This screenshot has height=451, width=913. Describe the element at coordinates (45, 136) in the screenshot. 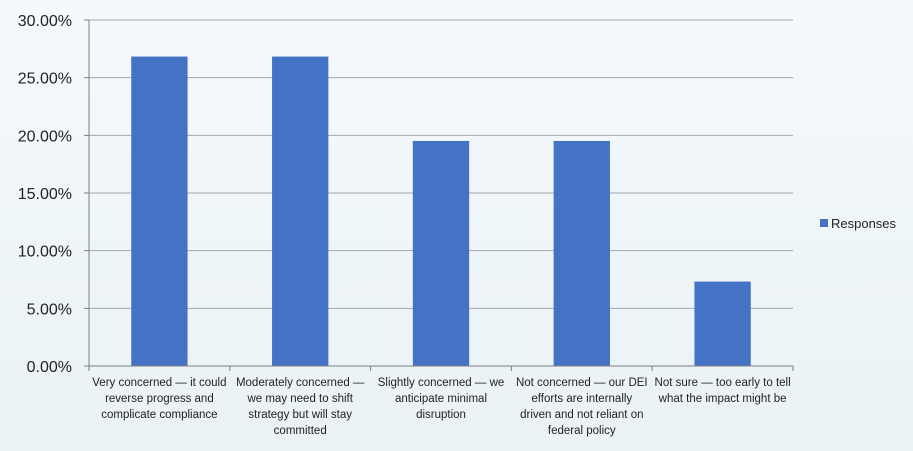

I see `y-tick-label: 20.00%` at that location.